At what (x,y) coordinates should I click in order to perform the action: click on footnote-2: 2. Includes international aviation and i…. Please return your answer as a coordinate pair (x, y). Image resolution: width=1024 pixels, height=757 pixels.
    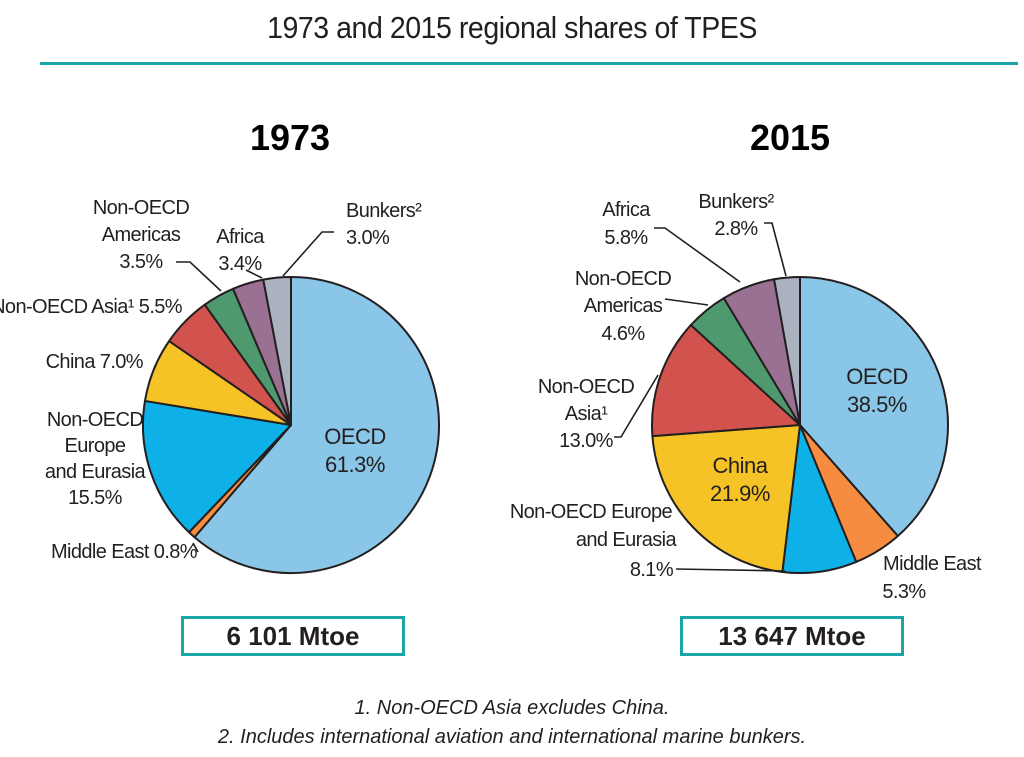
    Looking at the image, I should click on (512, 737).